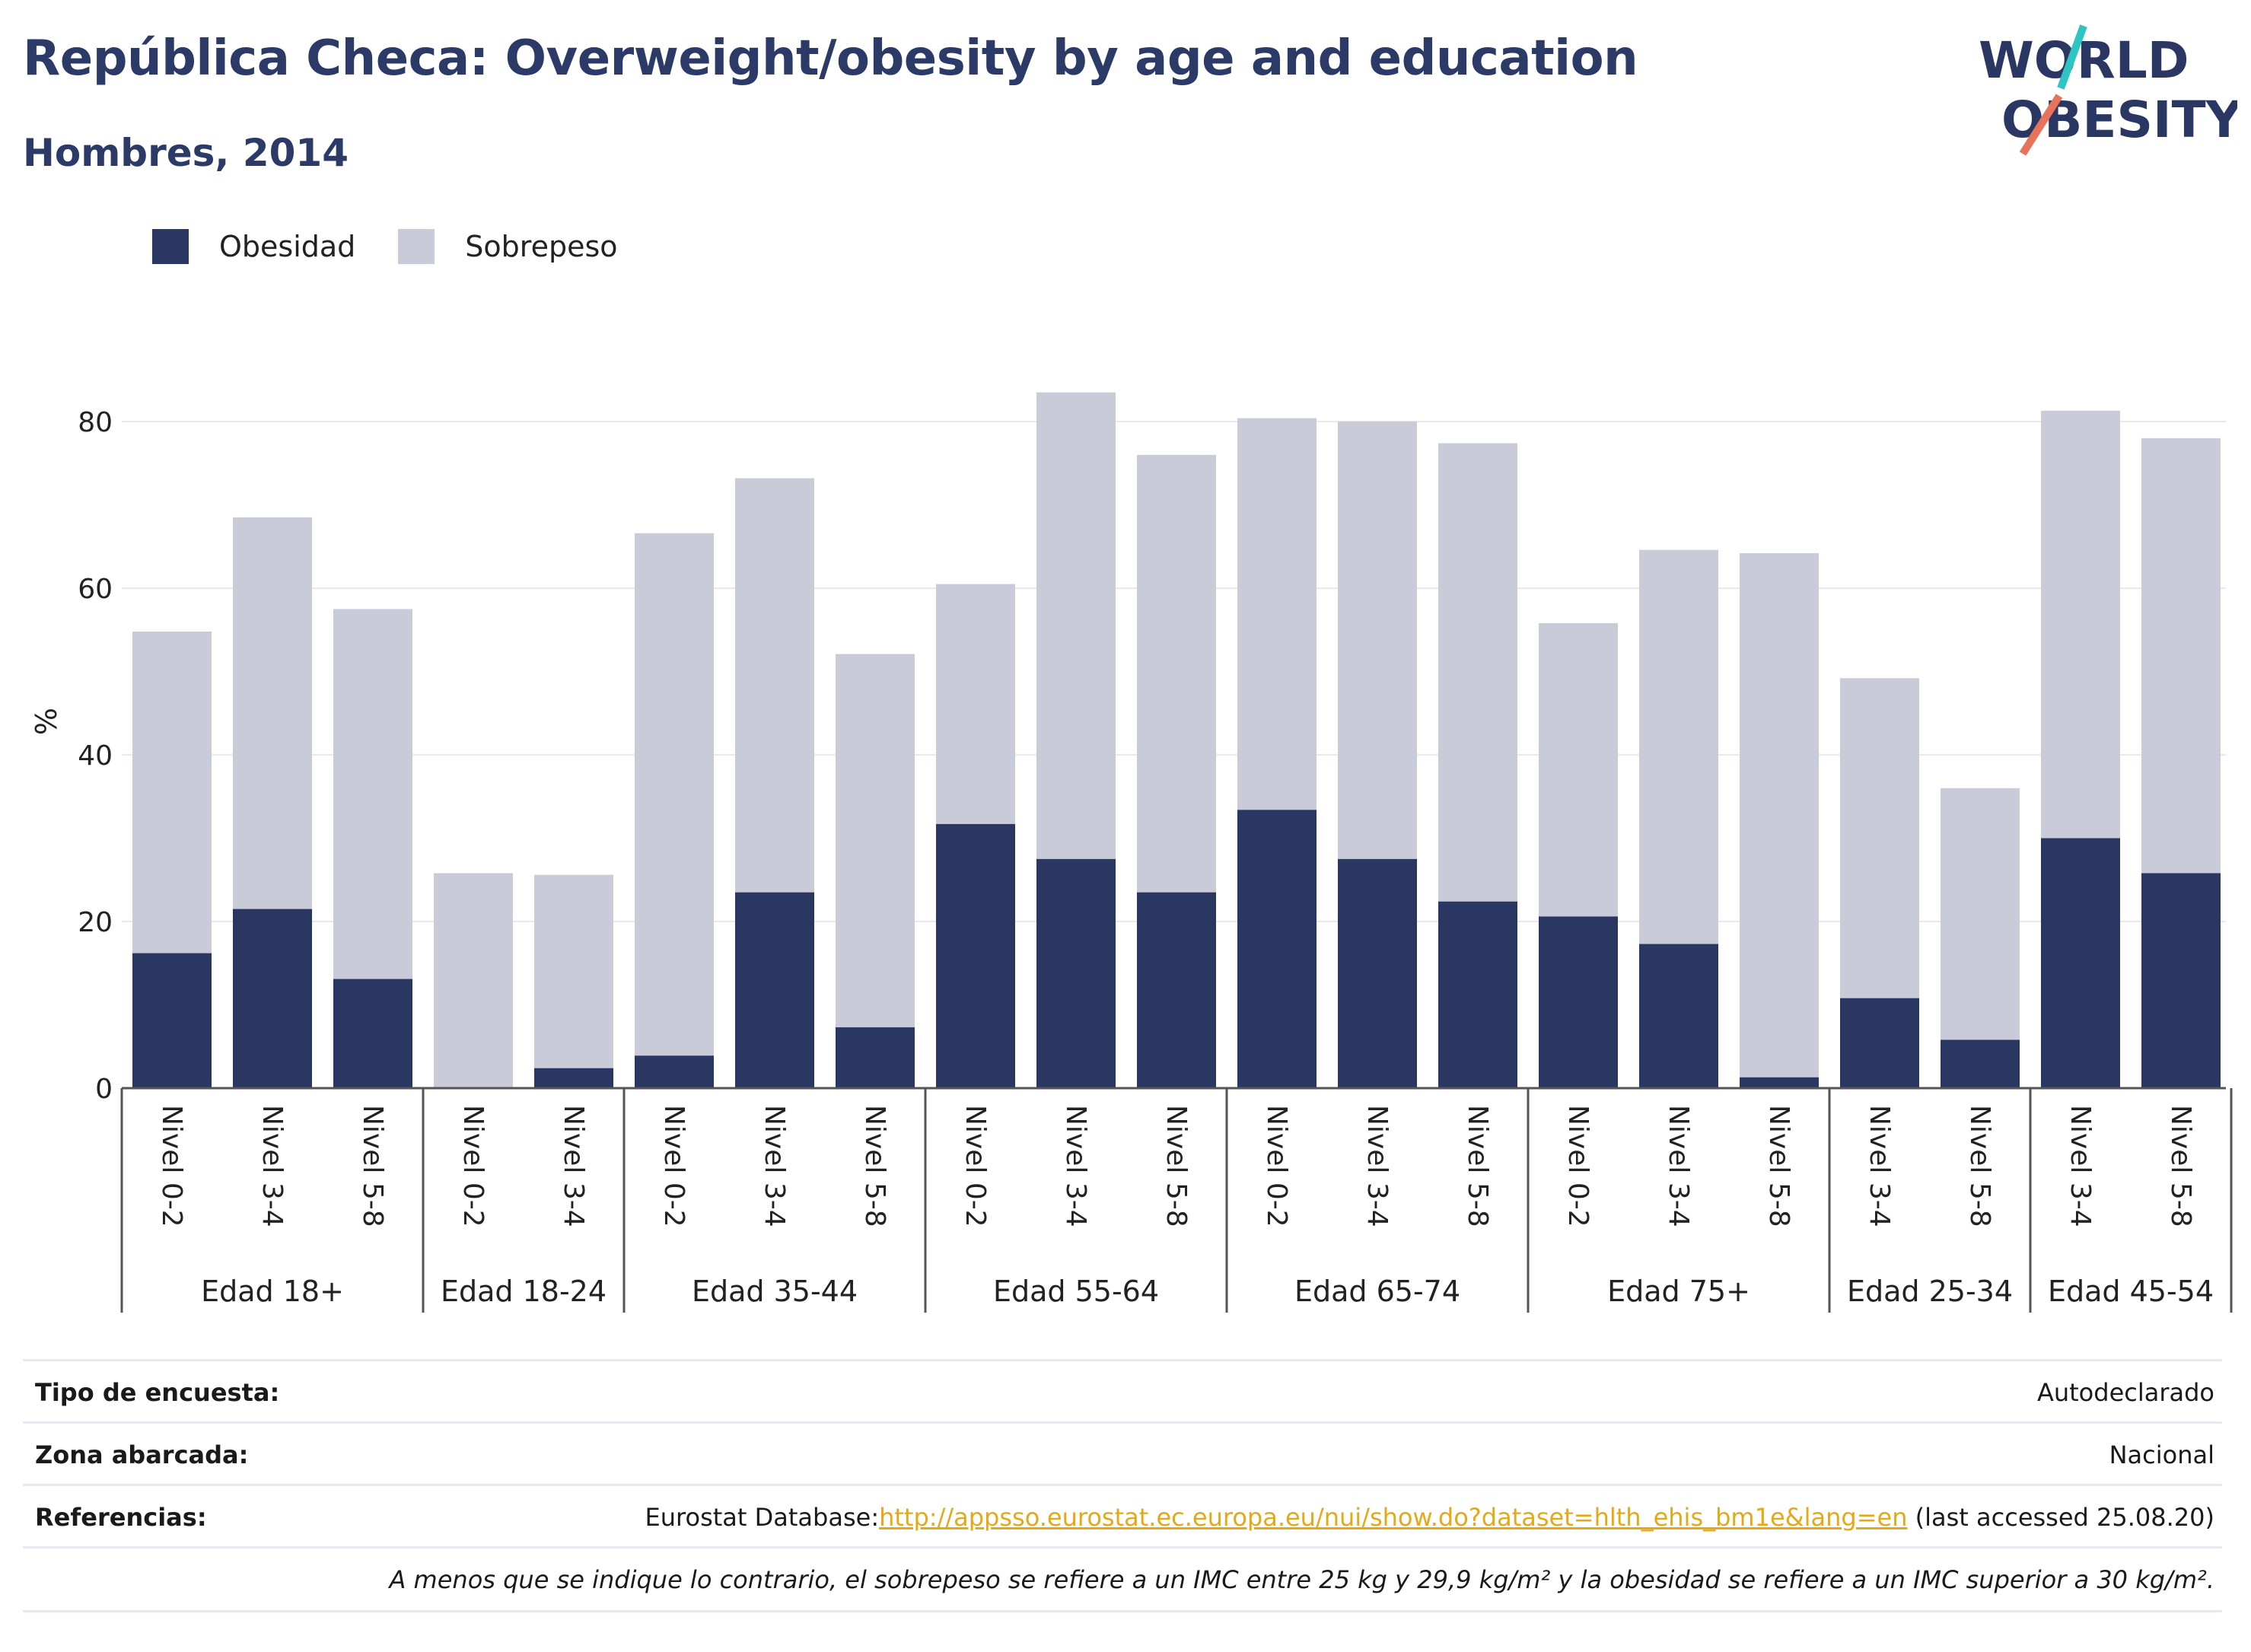  What do you see at coordinates (1122, 1453) in the screenshot?
I see `info-row-area: Zona abarcada: Nacional` at bounding box center [1122, 1453].